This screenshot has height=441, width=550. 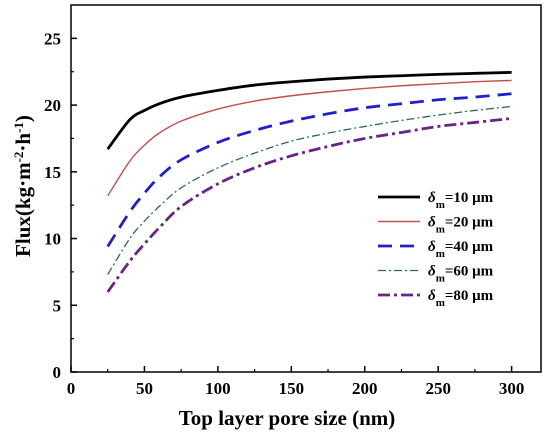 I want to click on x-tick-label: 250, so click(x=438, y=388).